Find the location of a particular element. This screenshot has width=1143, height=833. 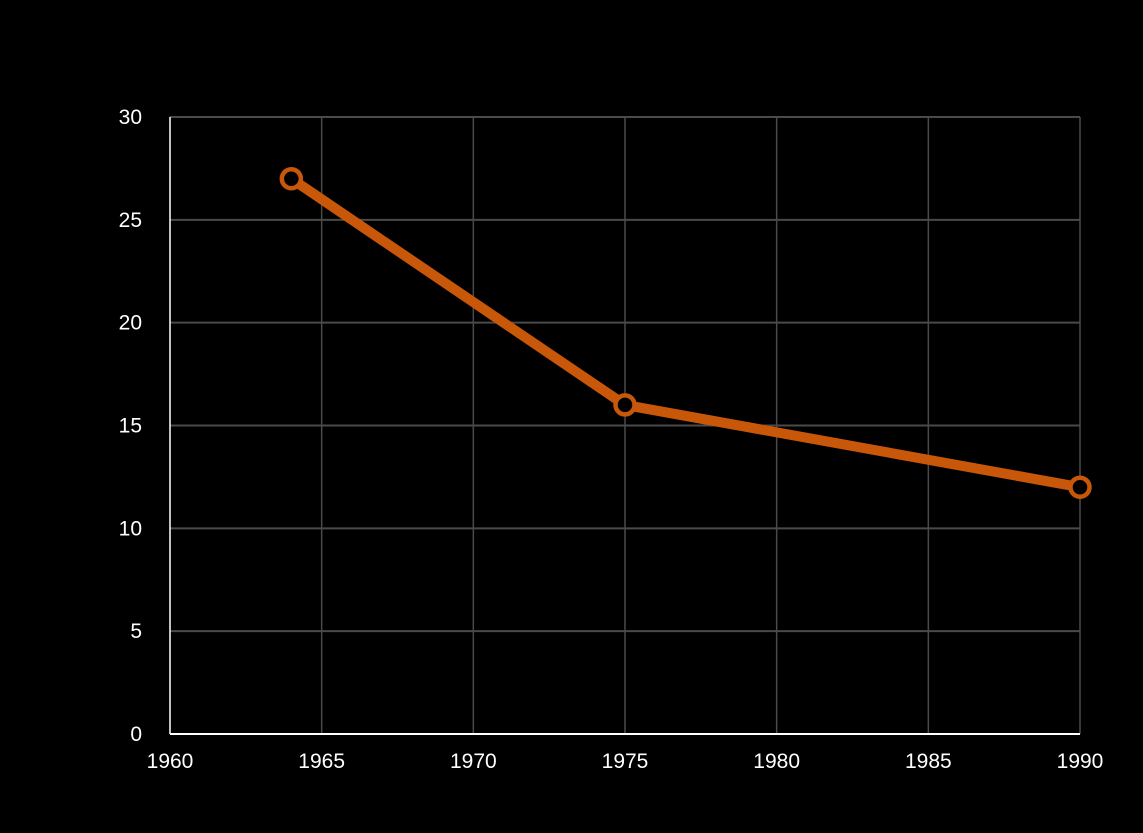

y-tick-label: 30 is located at coordinates (130, 117).